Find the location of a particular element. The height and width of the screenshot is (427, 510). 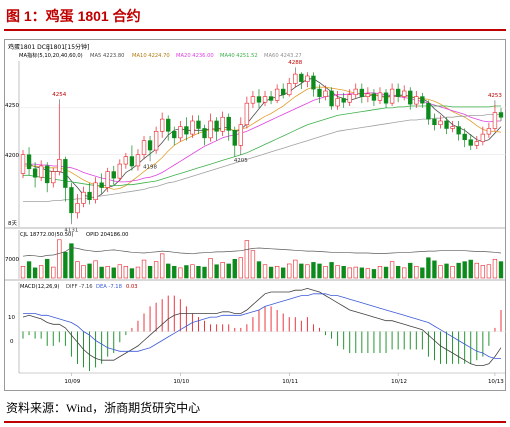

price-grid is located at coordinates (262, 131).